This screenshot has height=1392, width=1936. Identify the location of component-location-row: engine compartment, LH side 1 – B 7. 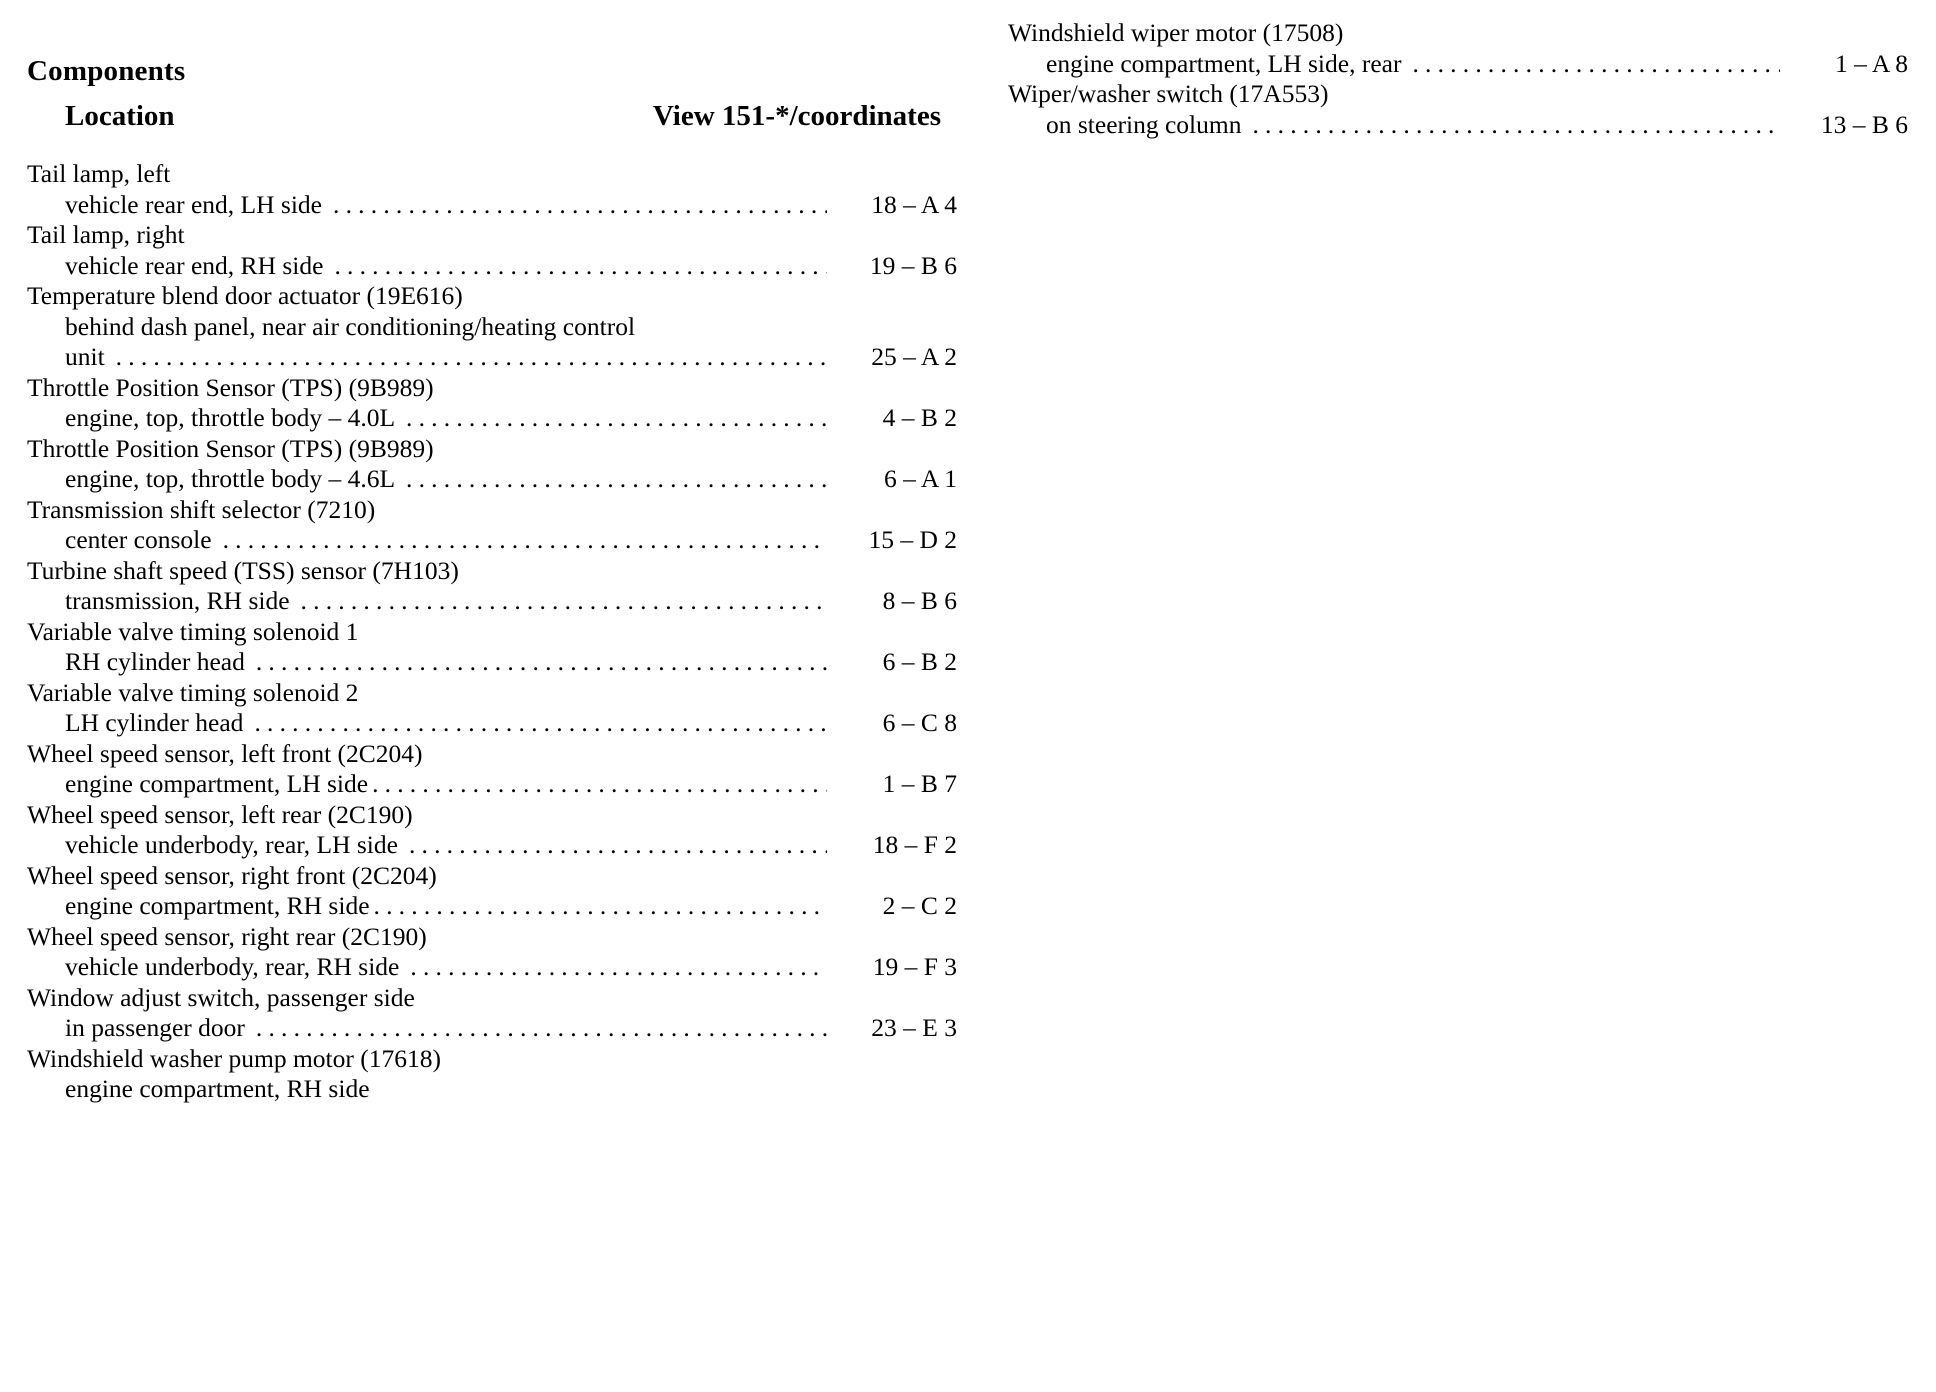
(511, 784).